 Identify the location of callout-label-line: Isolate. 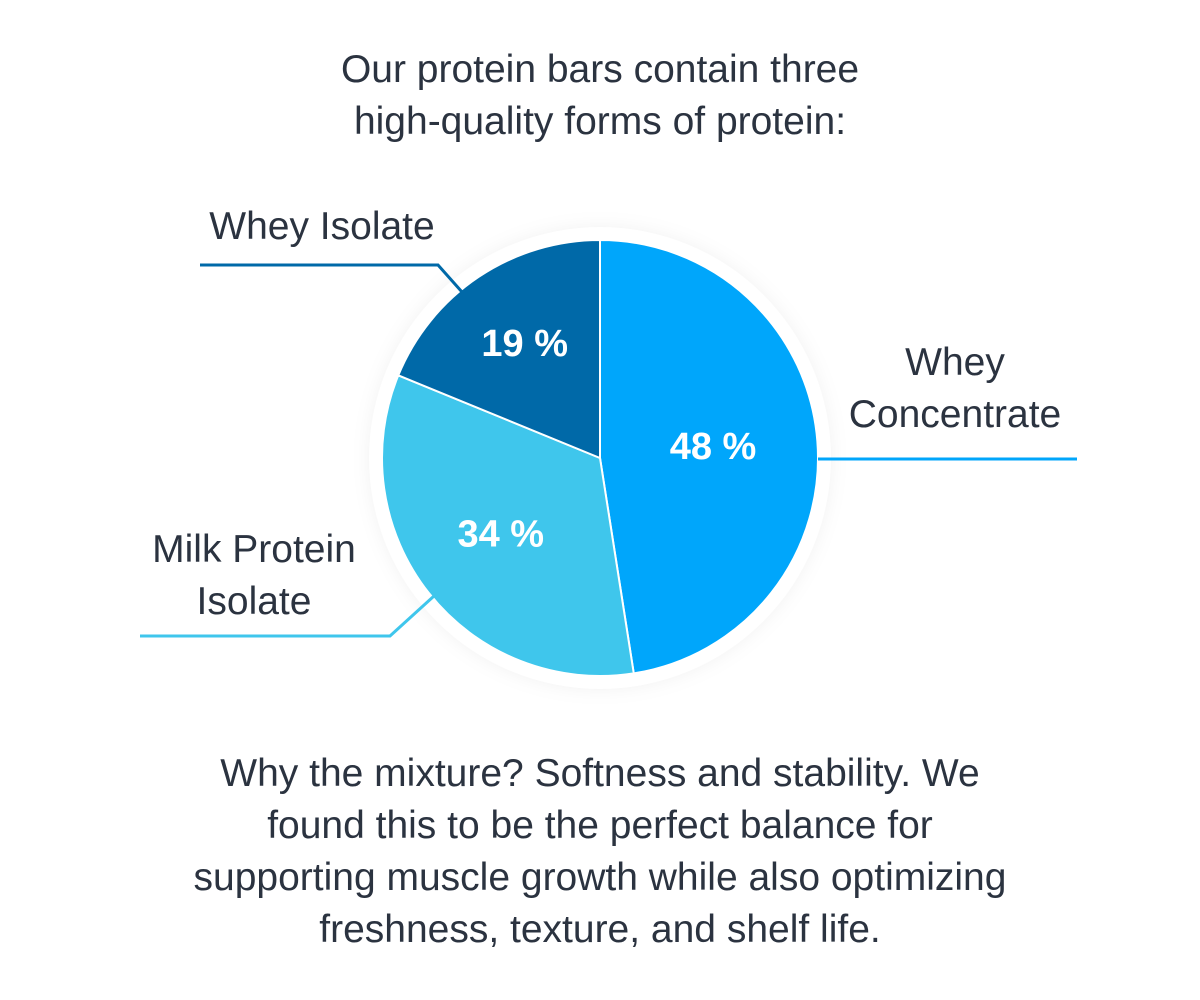
(254, 601).